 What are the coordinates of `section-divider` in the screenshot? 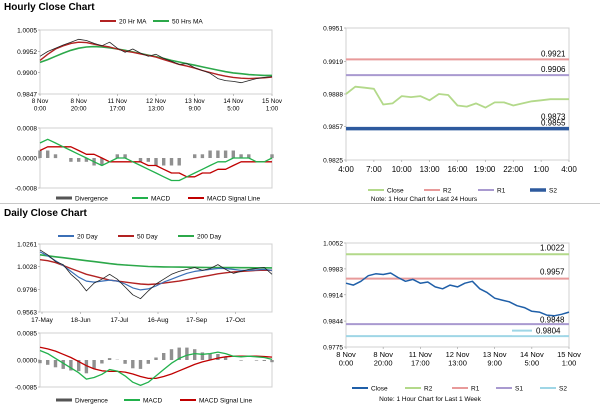 It's located at (300, 203).